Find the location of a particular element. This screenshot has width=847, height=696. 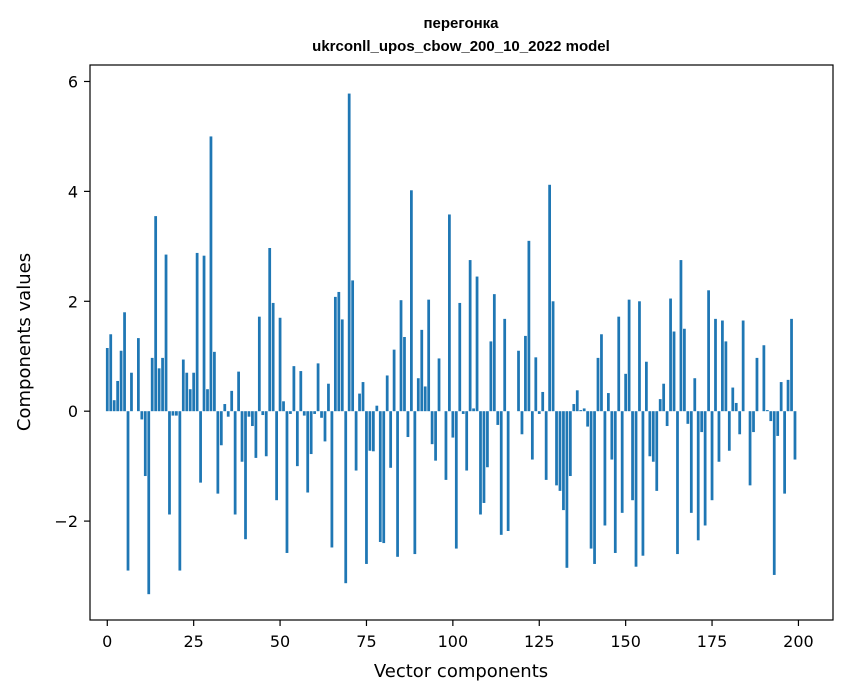

x-tick-label: 100 is located at coordinates (453, 641).